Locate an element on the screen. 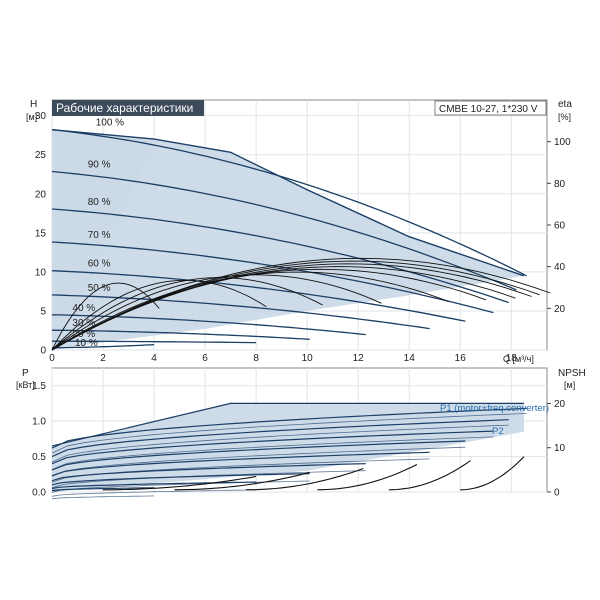 Image resolution: width=600 pixels, height=600 pixels. model-label: CMBE 10-27, 1*230 V is located at coordinates (488, 109).